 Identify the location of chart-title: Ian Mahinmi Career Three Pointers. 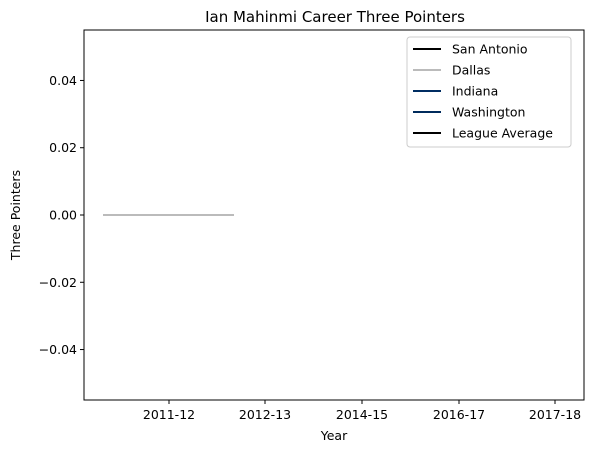
(335, 17).